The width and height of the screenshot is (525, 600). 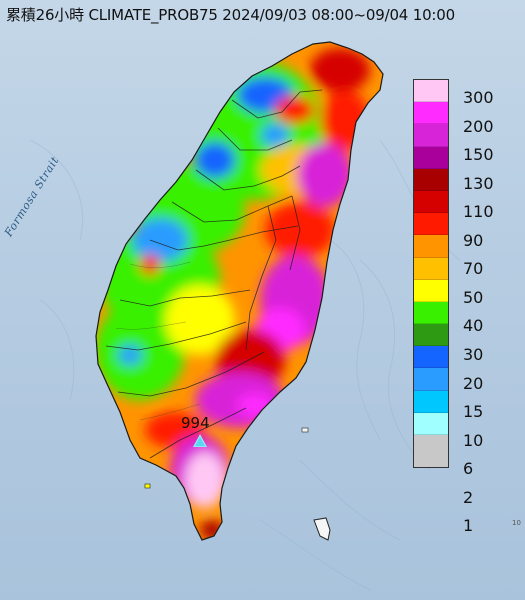 I want to click on legend-label: 30, so click(x=473, y=354).